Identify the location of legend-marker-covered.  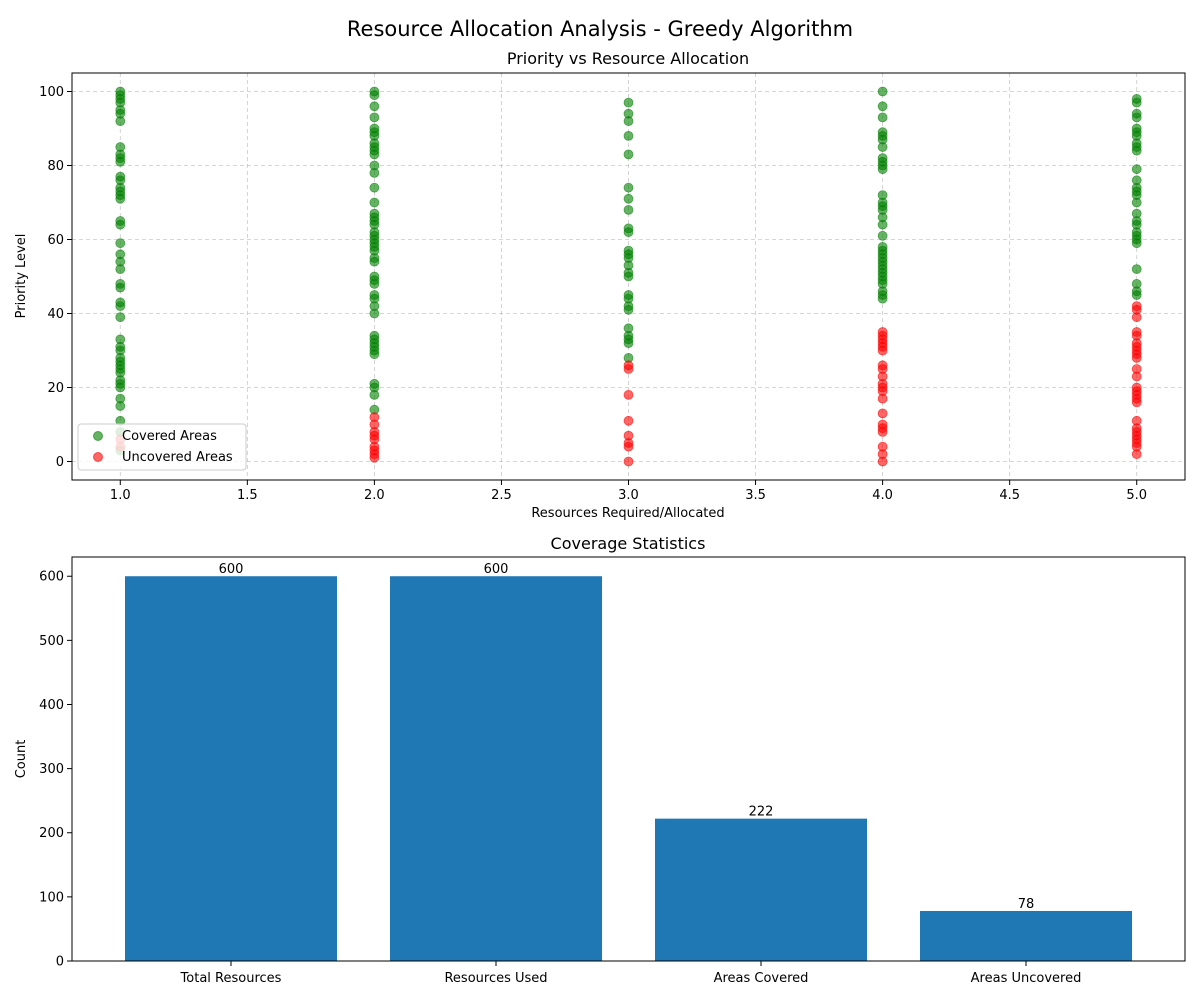
(98, 436).